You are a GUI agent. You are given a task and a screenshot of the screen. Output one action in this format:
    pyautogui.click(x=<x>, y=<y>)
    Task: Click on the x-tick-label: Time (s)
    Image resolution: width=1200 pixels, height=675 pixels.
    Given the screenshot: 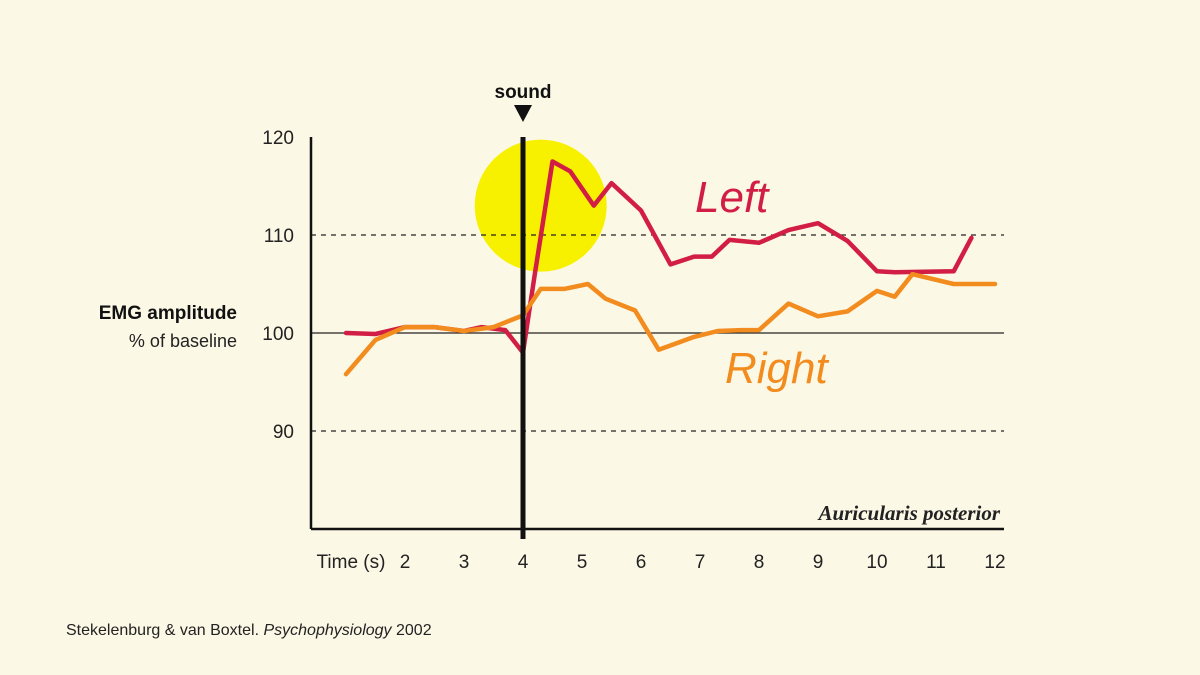 What is the action you would take?
    pyautogui.click(x=351, y=562)
    